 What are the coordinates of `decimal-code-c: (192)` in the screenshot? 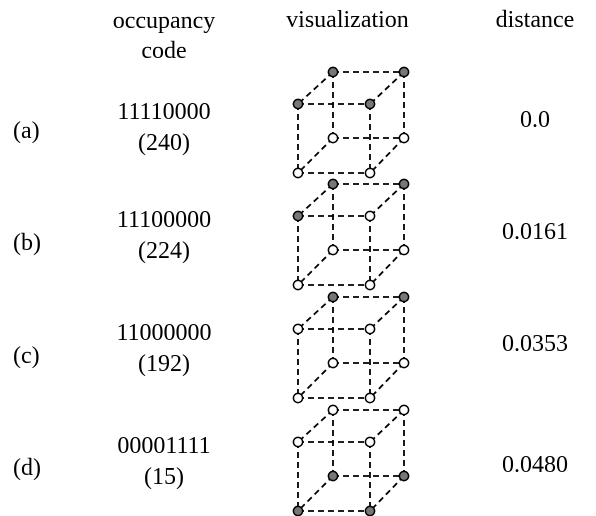 It's located at (164, 364).